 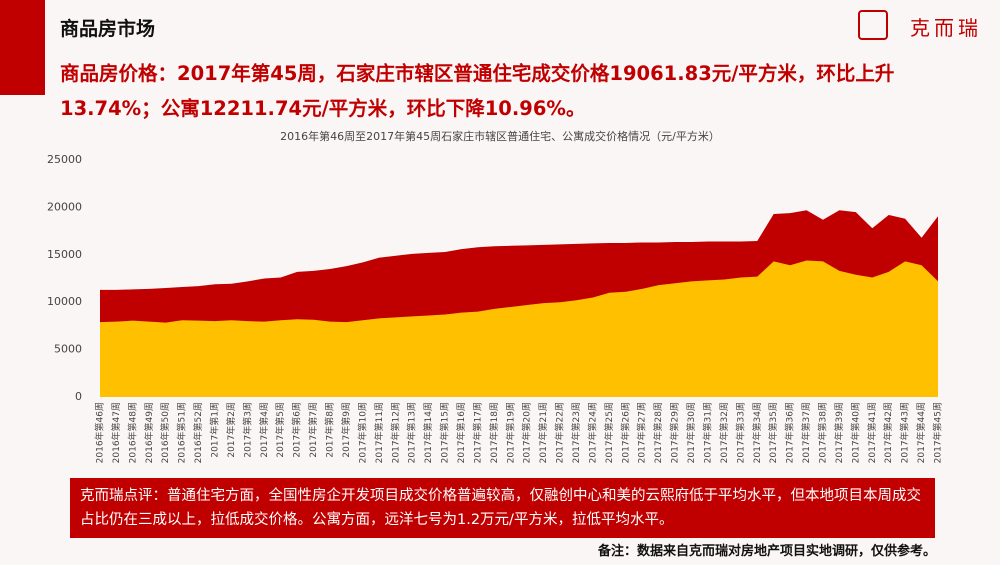 I want to click on y-tick-label: 10000, so click(x=64, y=301).